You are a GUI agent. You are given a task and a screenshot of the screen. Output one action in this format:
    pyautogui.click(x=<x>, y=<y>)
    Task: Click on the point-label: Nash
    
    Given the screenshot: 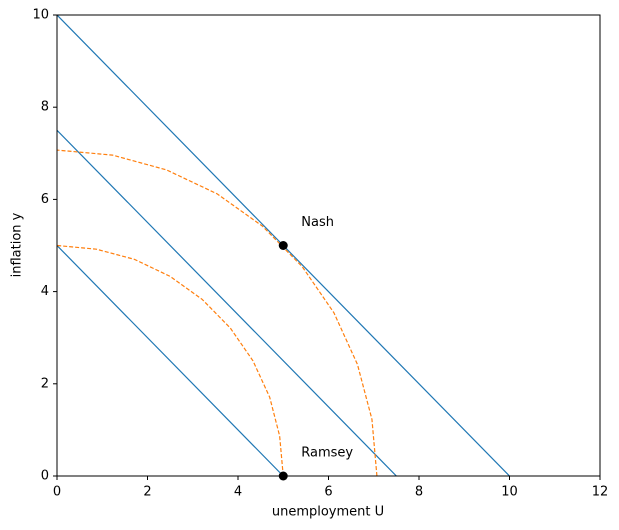 What is the action you would take?
    pyautogui.click(x=317, y=222)
    